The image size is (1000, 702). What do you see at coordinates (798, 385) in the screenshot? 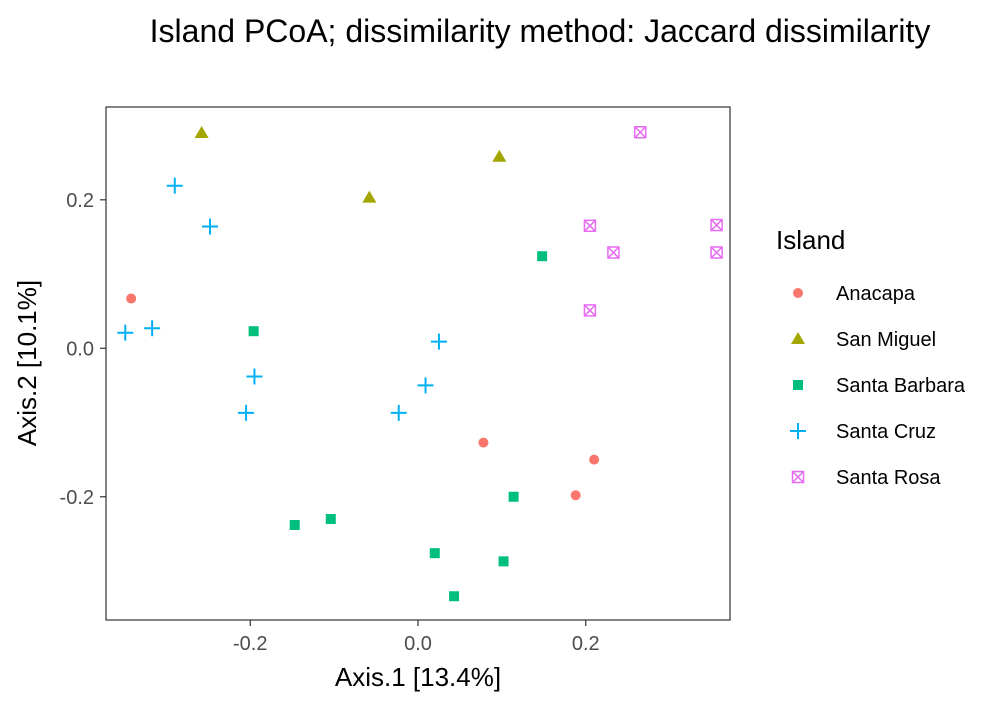
I see `legend-key-santa-barbara` at bounding box center [798, 385].